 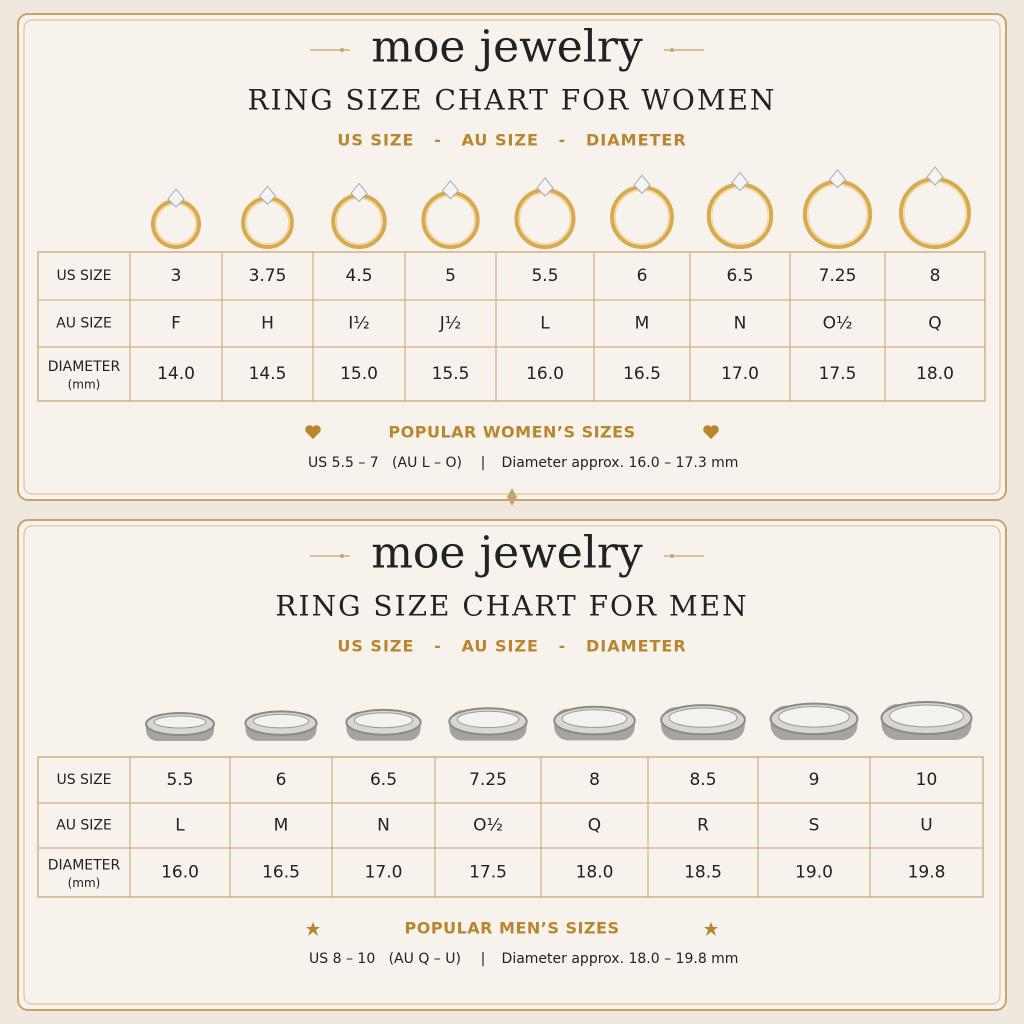 I want to click on table-cell: 18.5, so click(x=703, y=873).